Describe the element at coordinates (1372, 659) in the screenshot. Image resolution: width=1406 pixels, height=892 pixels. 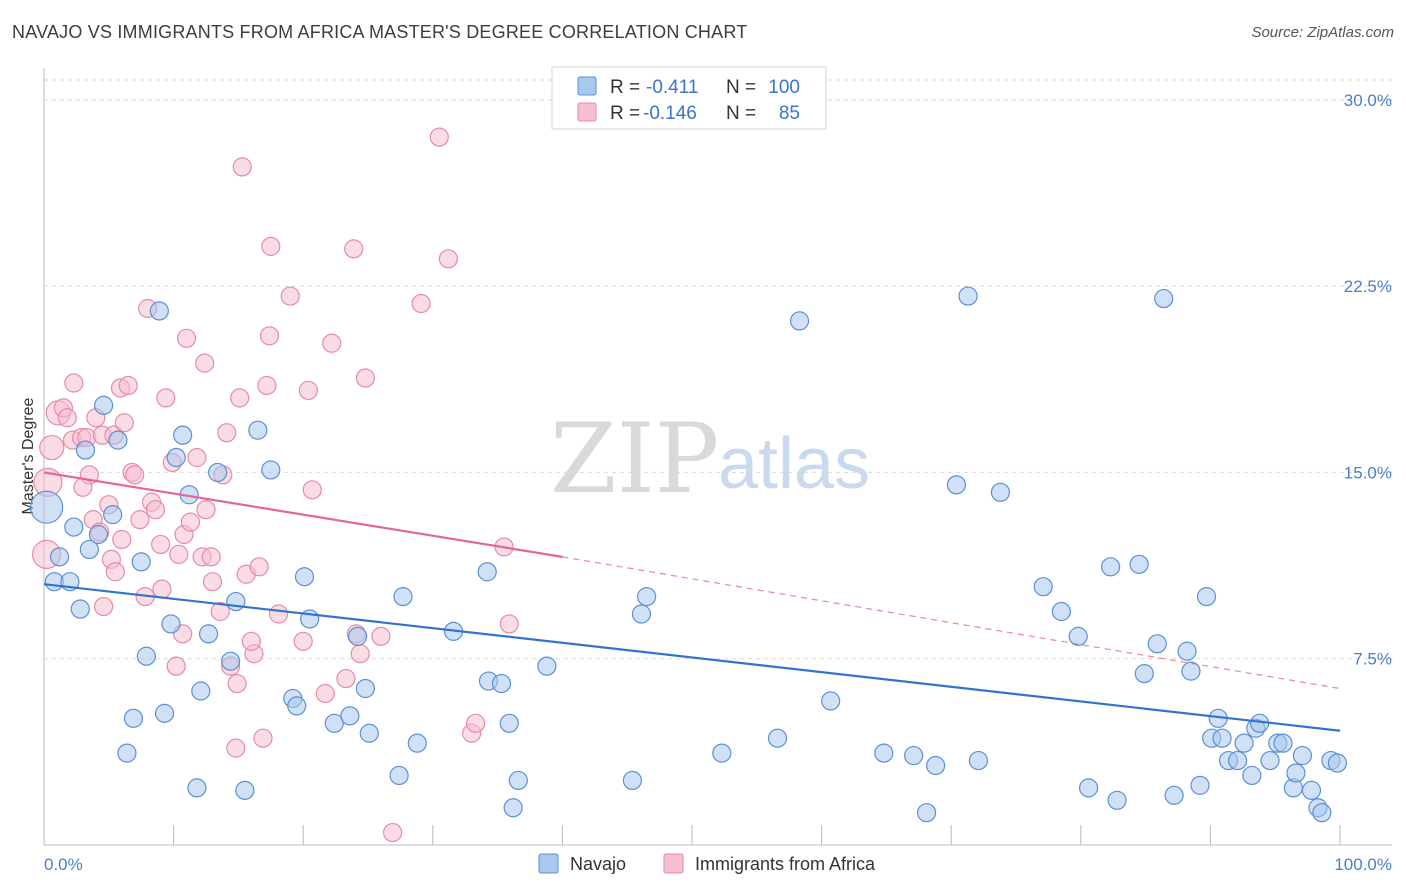
I see `y-tick-label: 7.5%` at that location.